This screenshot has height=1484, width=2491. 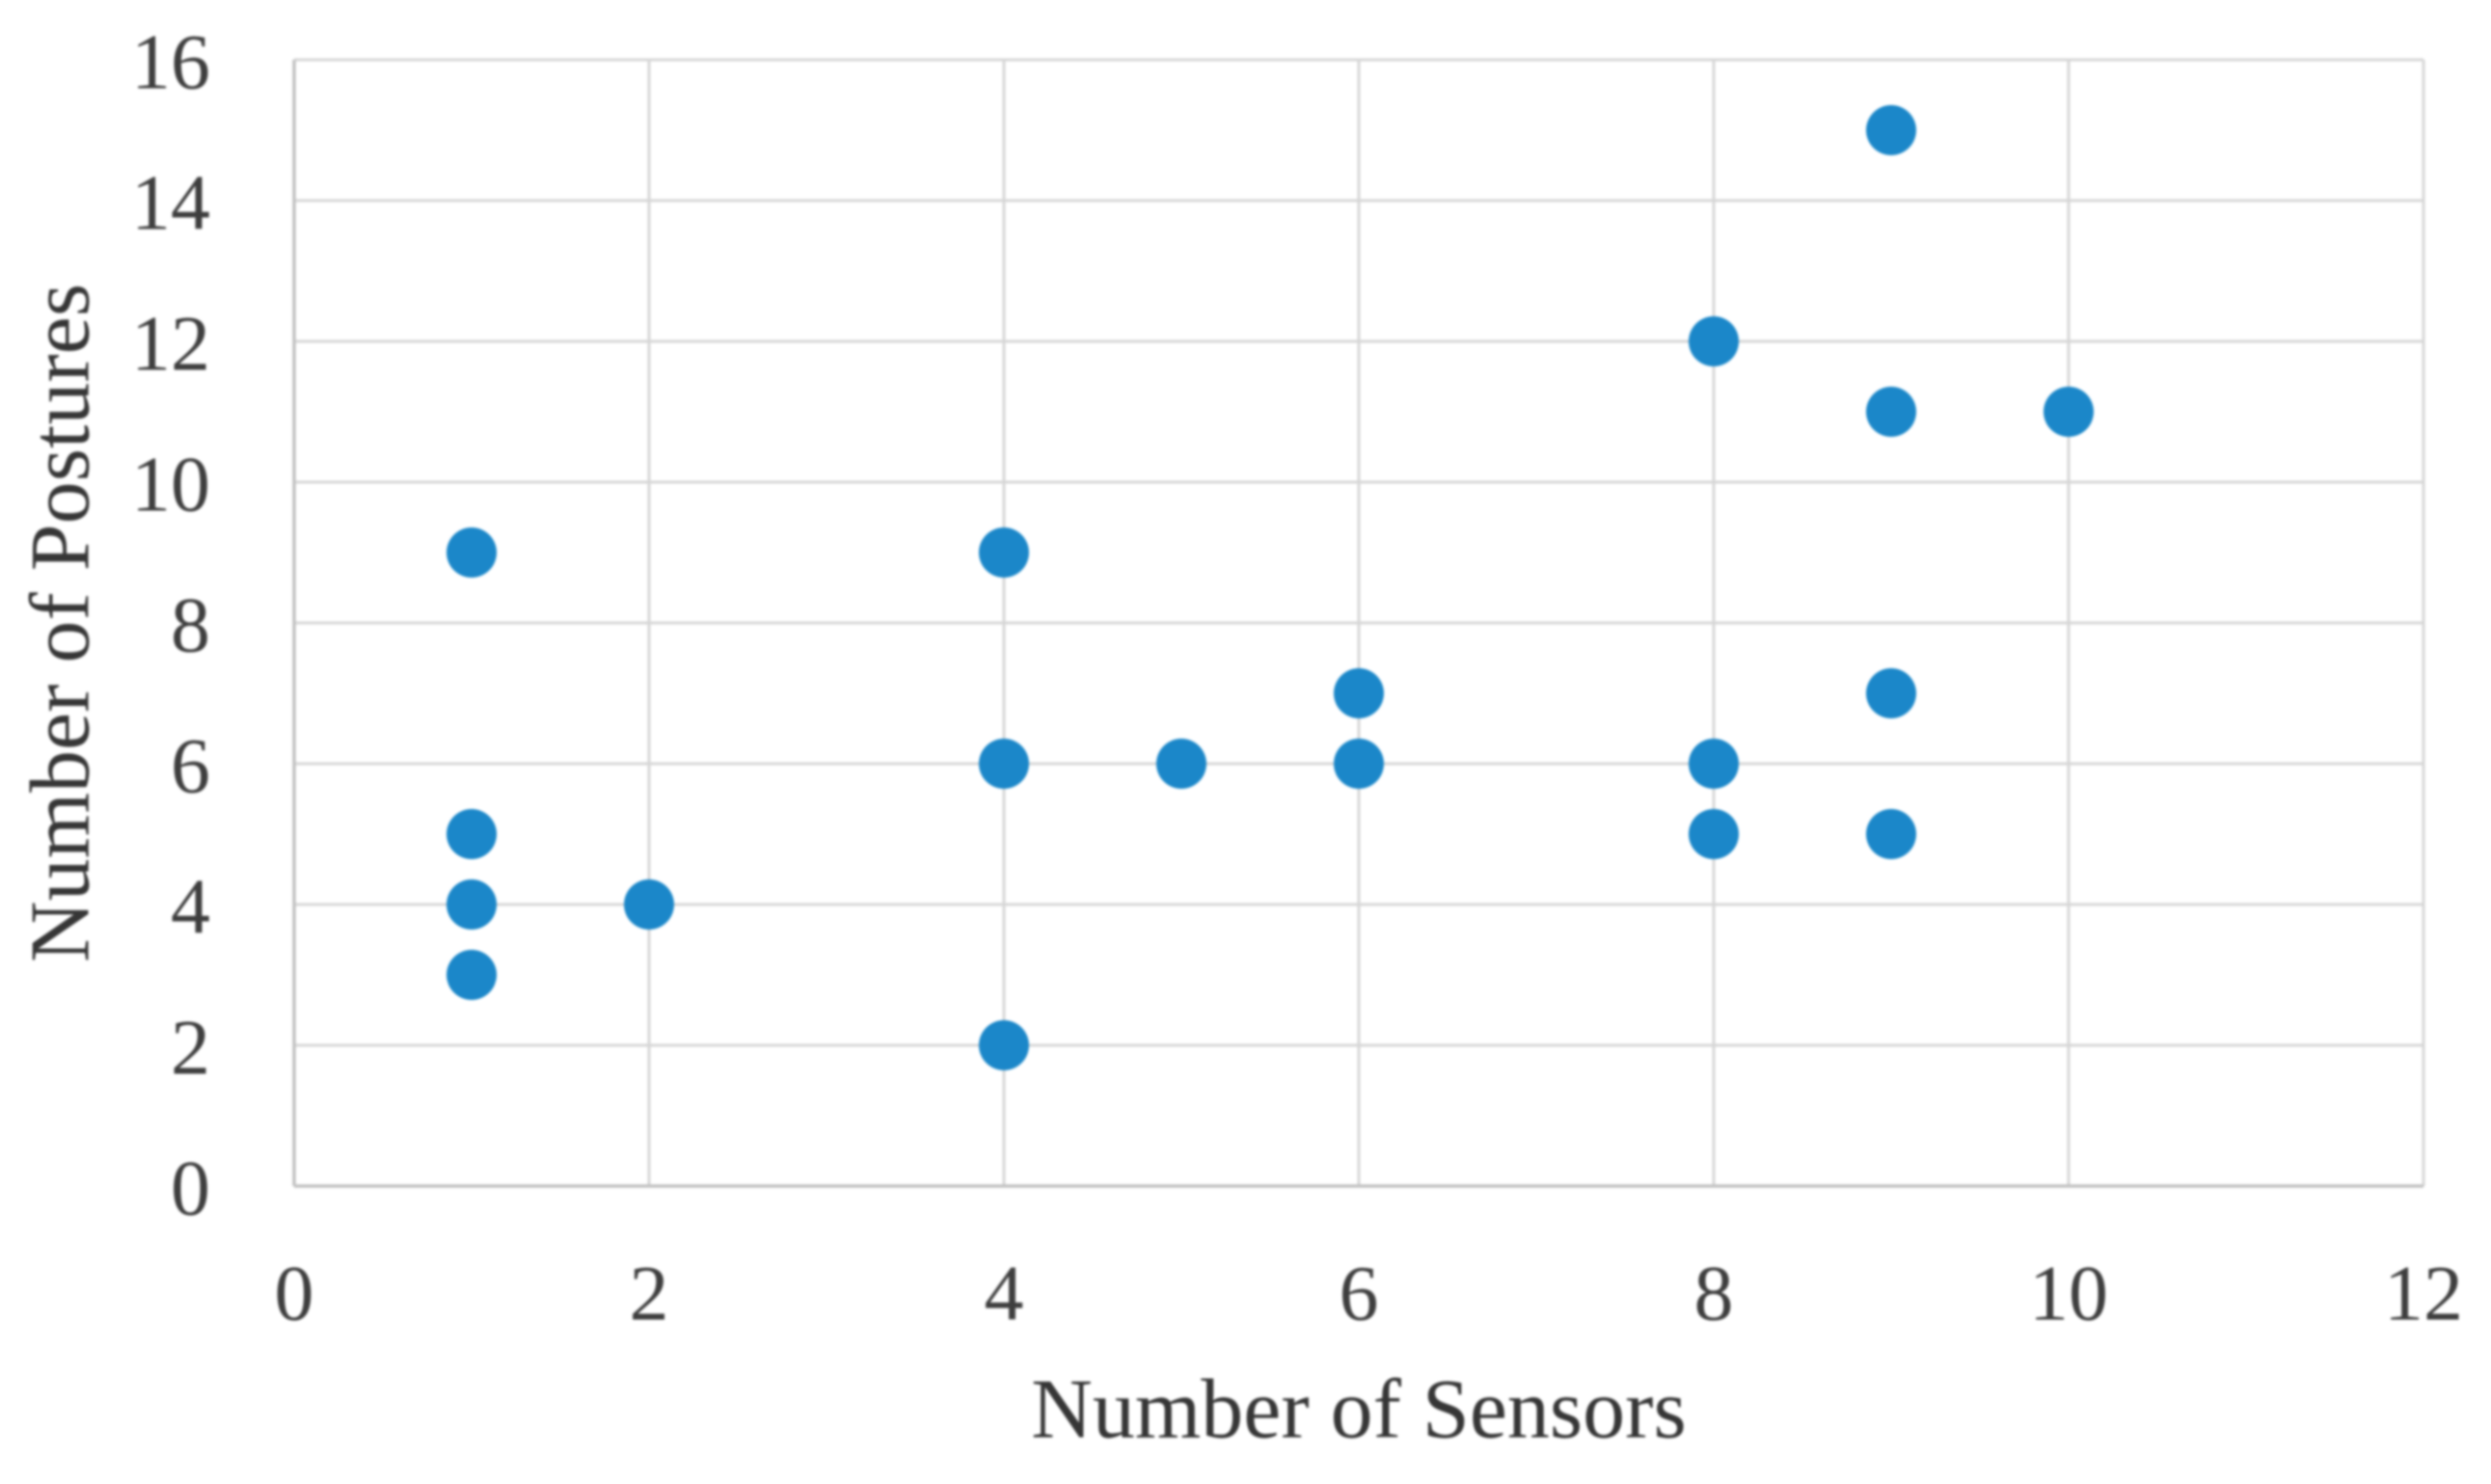 I want to click on x-tick-label: 10, so click(x=2068, y=1293).